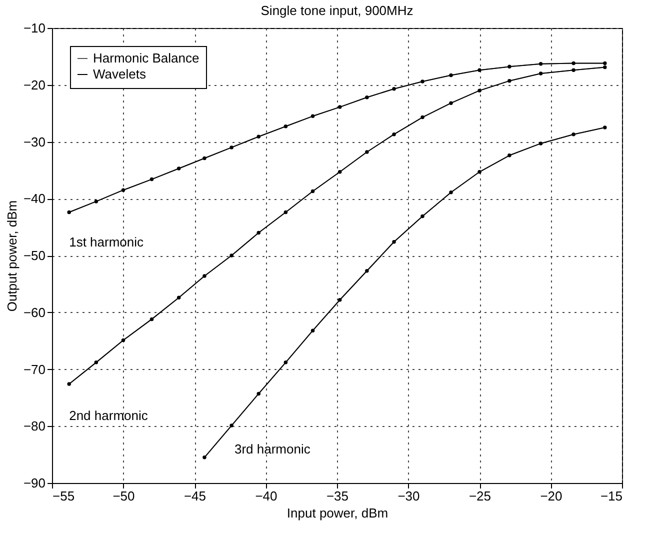 The height and width of the screenshot is (538, 657). Describe the element at coordinates (266, 496) in the screenshot. I see `x-tick-label: −40` at that location.